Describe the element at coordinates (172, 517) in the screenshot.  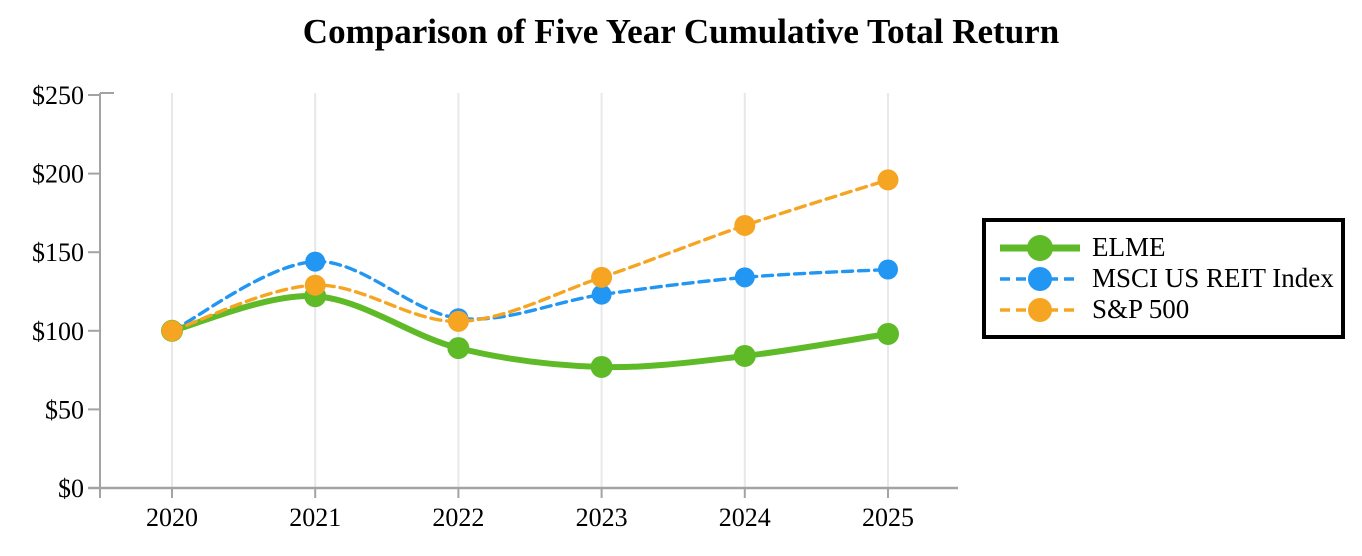
I see `x-axis-label: 2020` at that location.